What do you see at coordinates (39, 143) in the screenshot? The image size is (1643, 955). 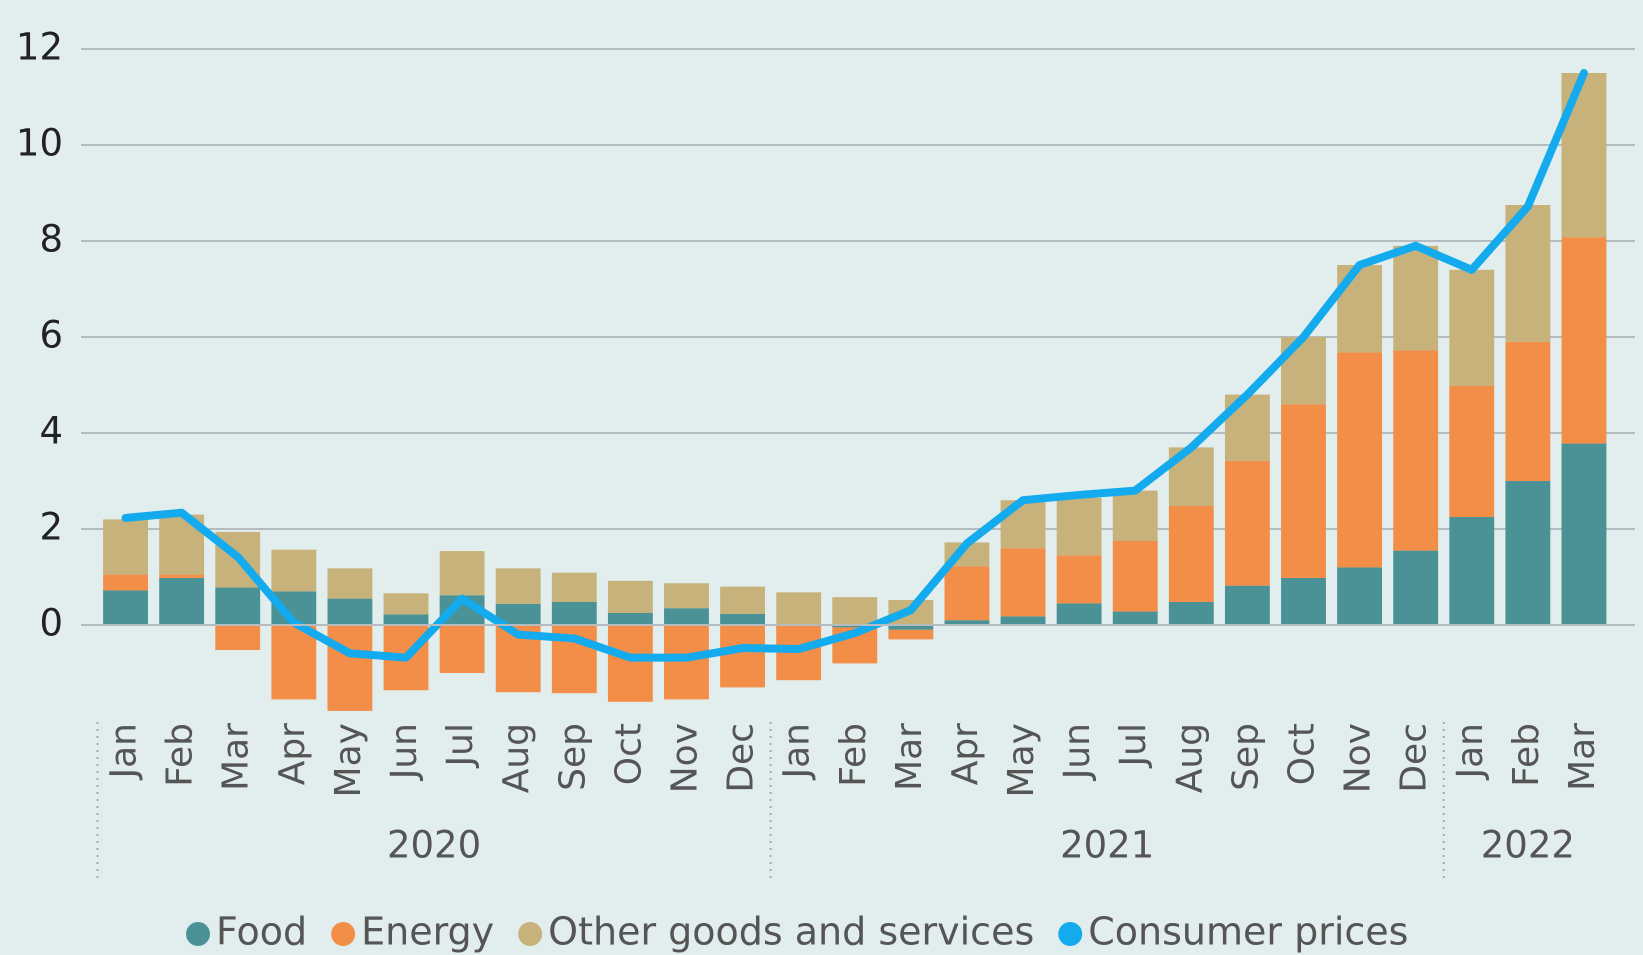 I see `y-tick-label: 10` at bounding box center [39, 143].